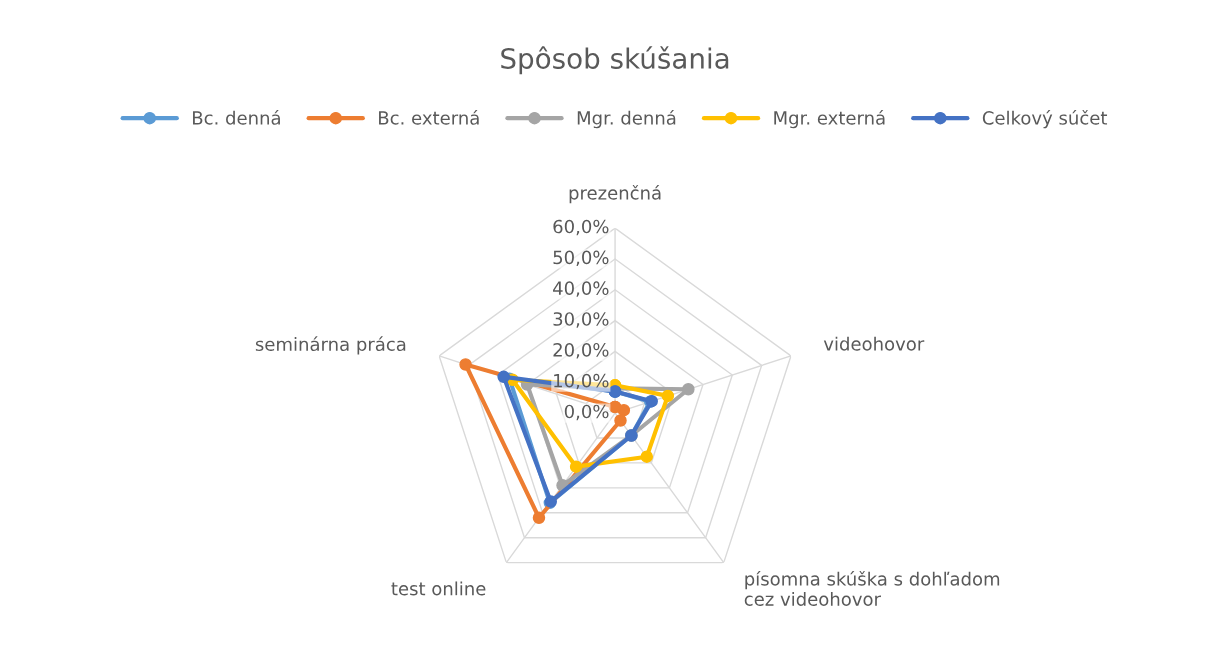 The image size is (1206, 670). What do you see at coordinates (581, 289) in the screenshot?
I see `y-tick-label: 40,0%` at bounding box center [581, 289].